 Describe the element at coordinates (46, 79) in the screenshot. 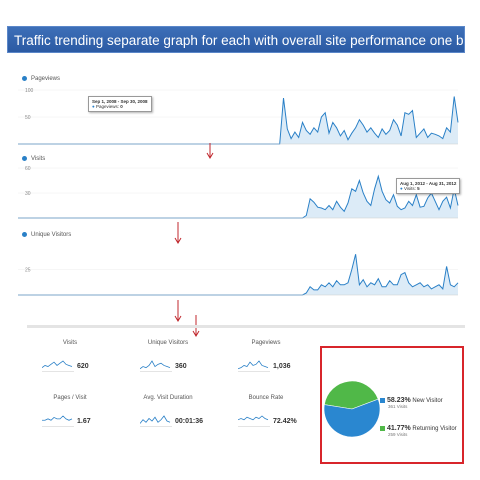

I see `legend-label: Pageviews` at that location.